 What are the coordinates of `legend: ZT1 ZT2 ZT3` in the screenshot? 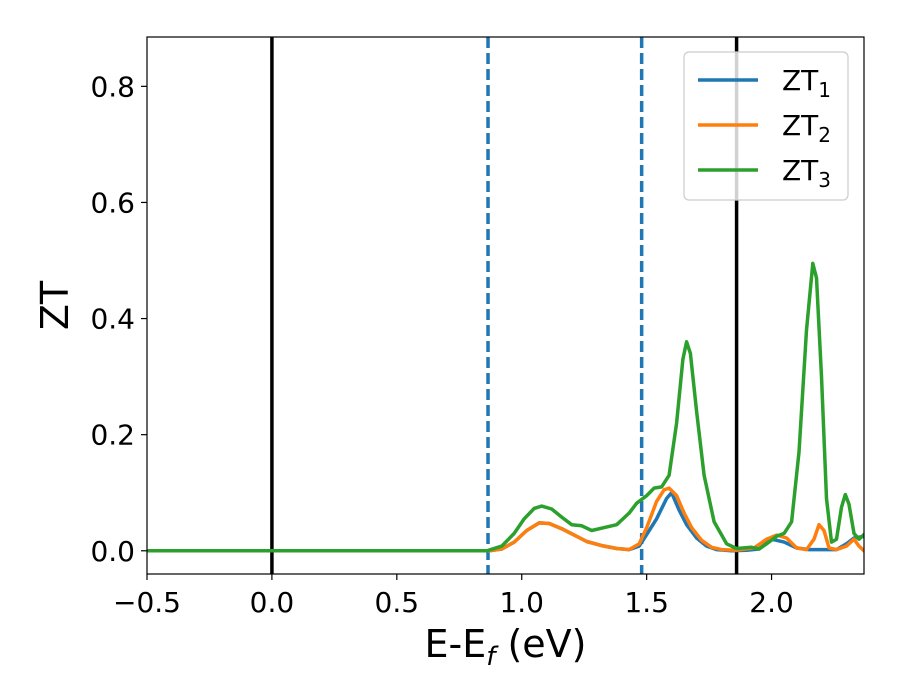 It's located at (766, 126).